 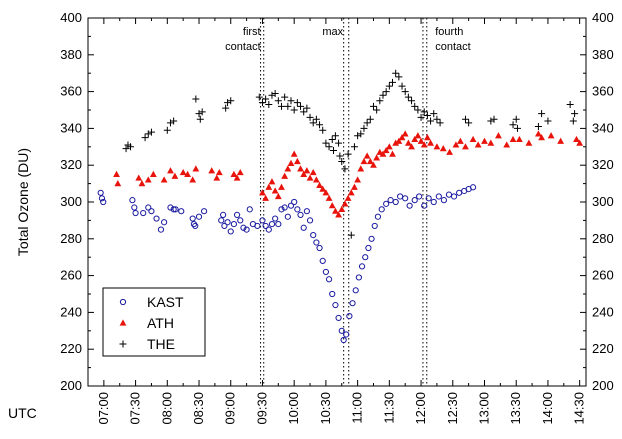 What do you see at coordinates (71, 127) in the screenshot?
I see `y-tick-label-left: 340` at bounding box center [71, 127].